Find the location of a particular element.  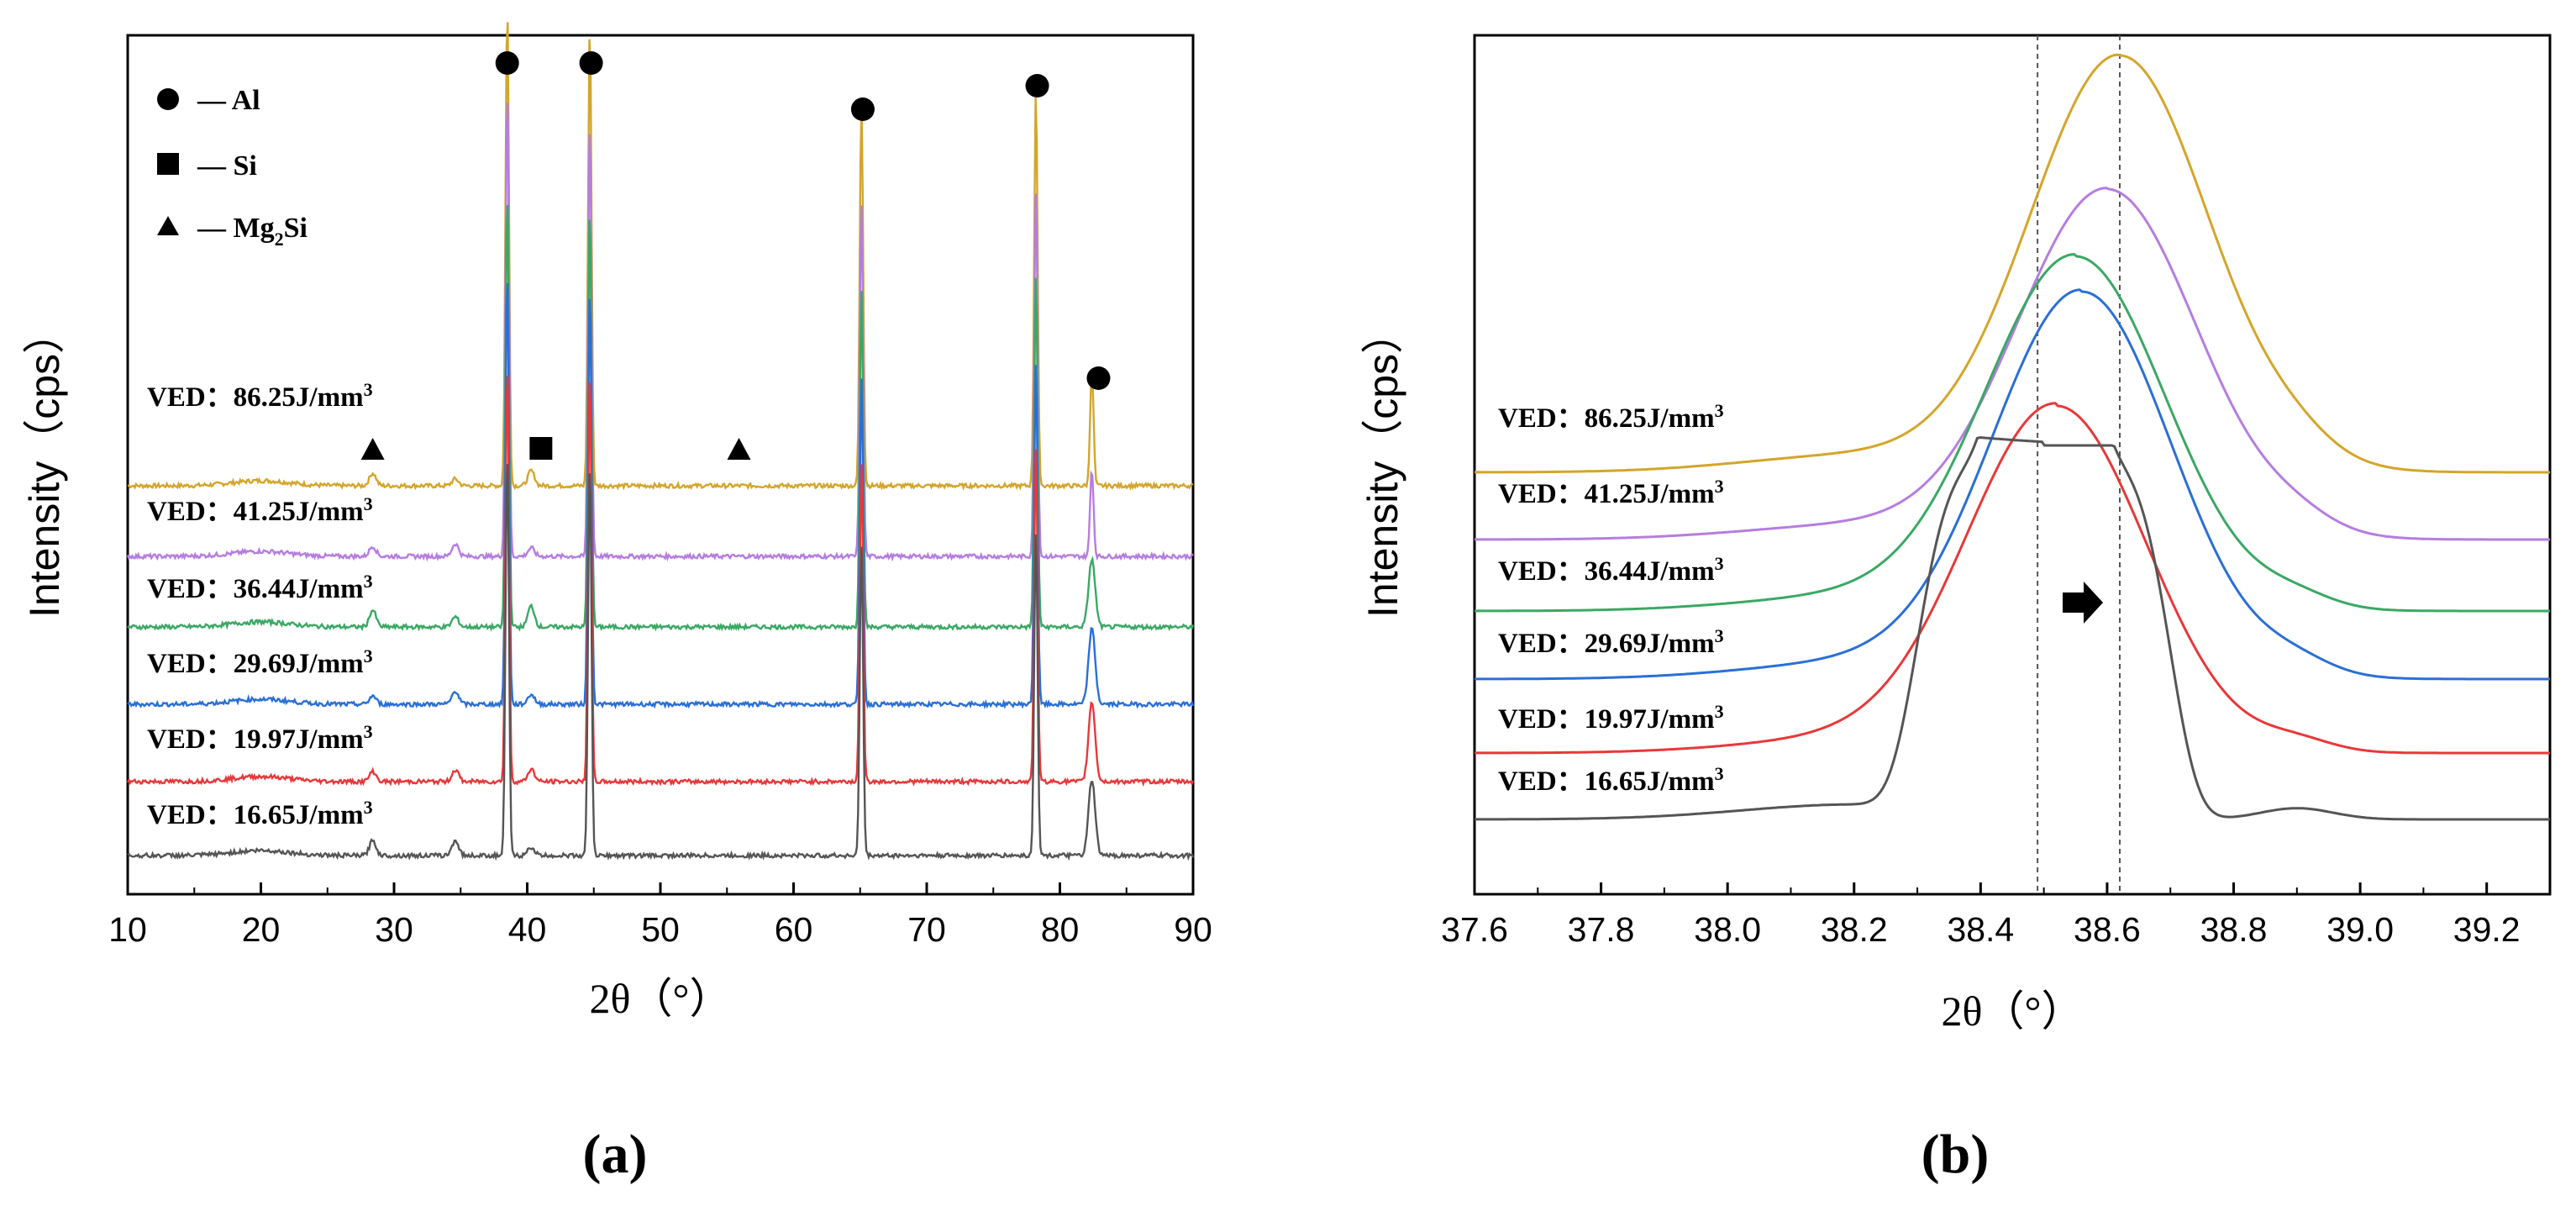

legend-mg2si-marker is located at coordinates (168, 225).